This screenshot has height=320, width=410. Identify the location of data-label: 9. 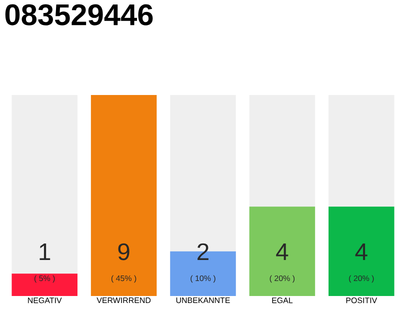
(124, 251).